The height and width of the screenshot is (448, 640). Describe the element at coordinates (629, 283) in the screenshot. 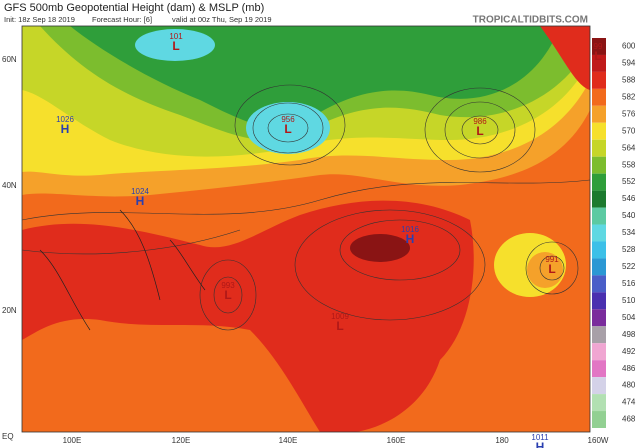

I see `colorbar-label: 516` at that location.